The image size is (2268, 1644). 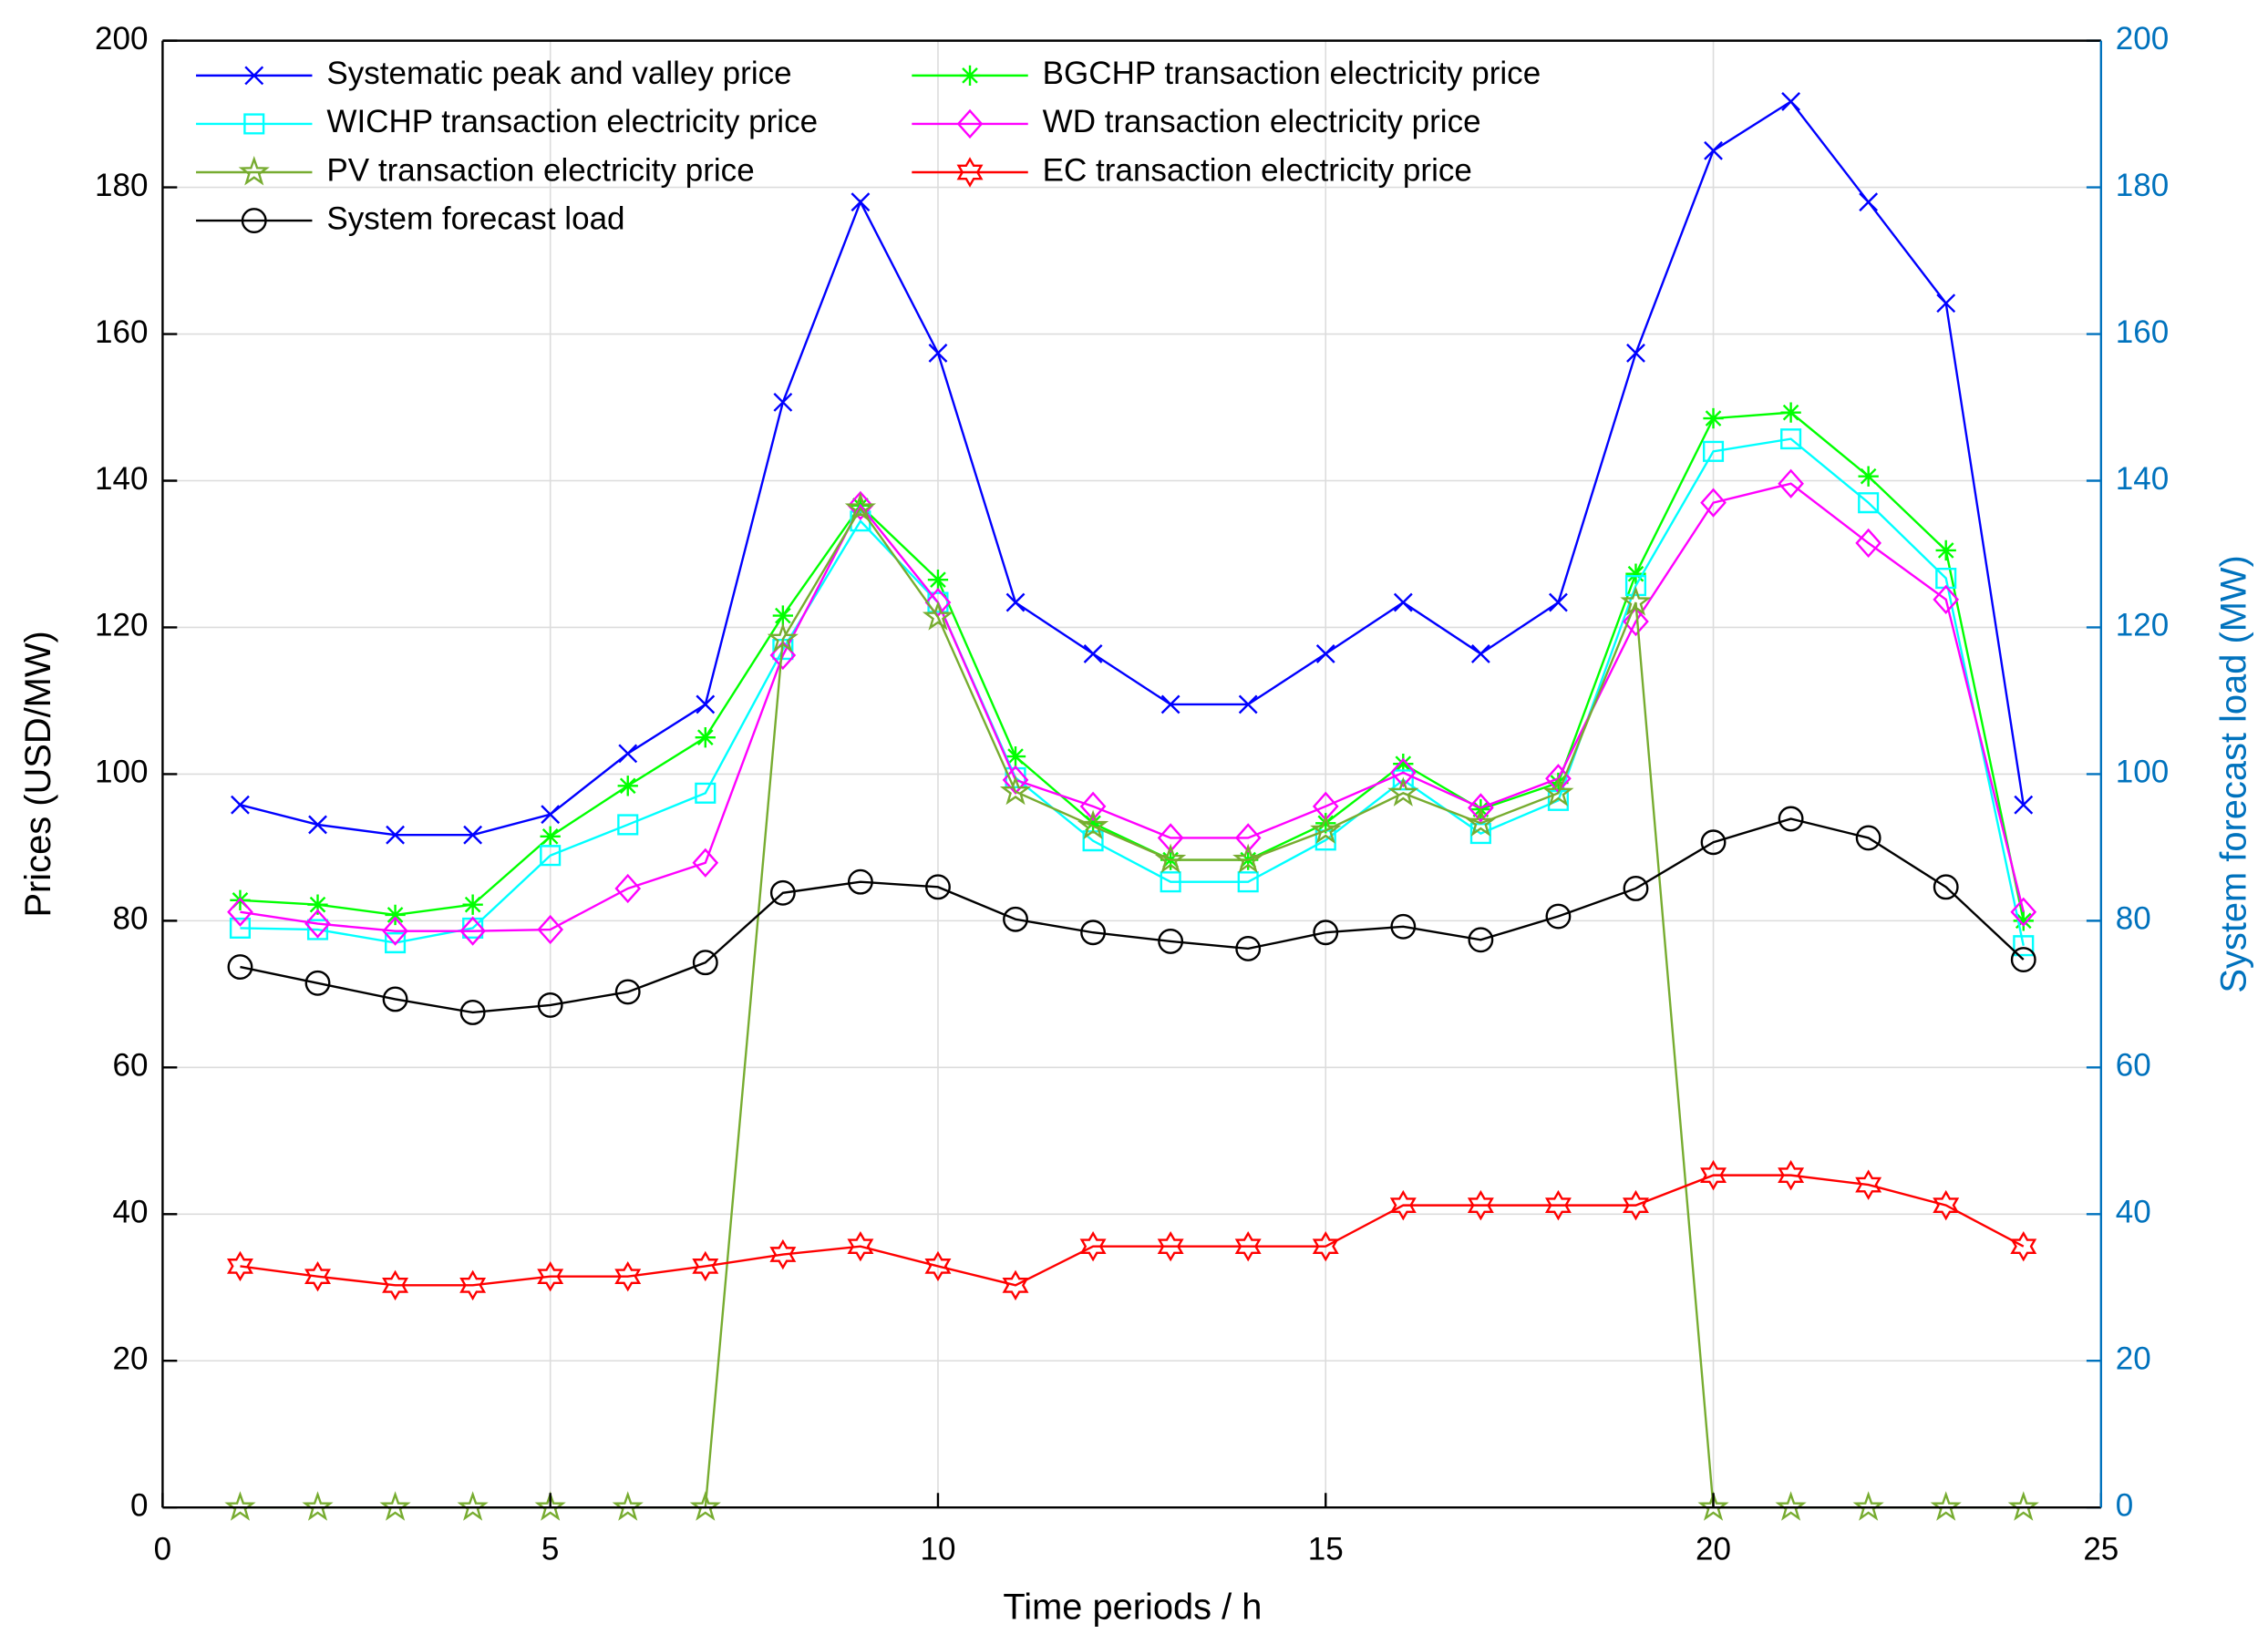 I want to click on y2-tick-label: 160, so click(x=2142, y=332).